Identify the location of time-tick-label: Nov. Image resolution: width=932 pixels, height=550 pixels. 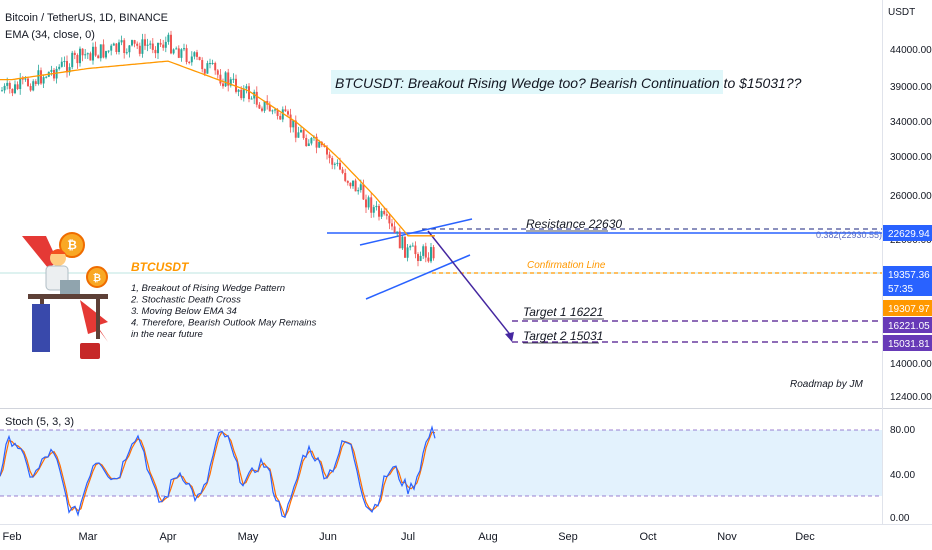
(727, 537).